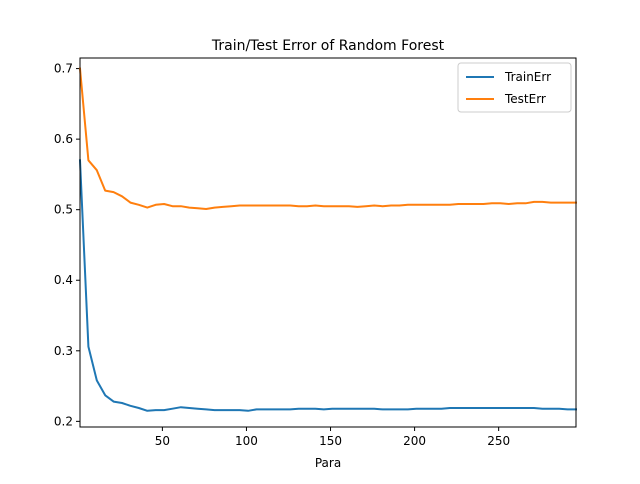 This screenshot has height=484, width=640. What do you see at coordinates (498, 441) in the screenshot?
I see `x-tick-label: 250` at bounding box center [498, 441].